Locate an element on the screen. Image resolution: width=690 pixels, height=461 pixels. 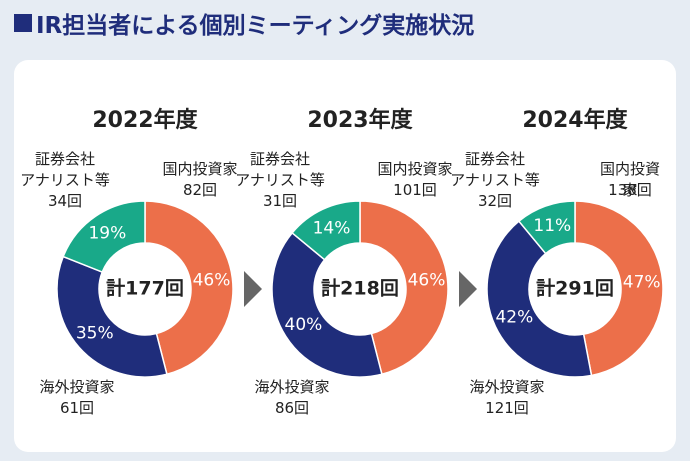
count-label: 32回 is located at coordinates (495, 201).